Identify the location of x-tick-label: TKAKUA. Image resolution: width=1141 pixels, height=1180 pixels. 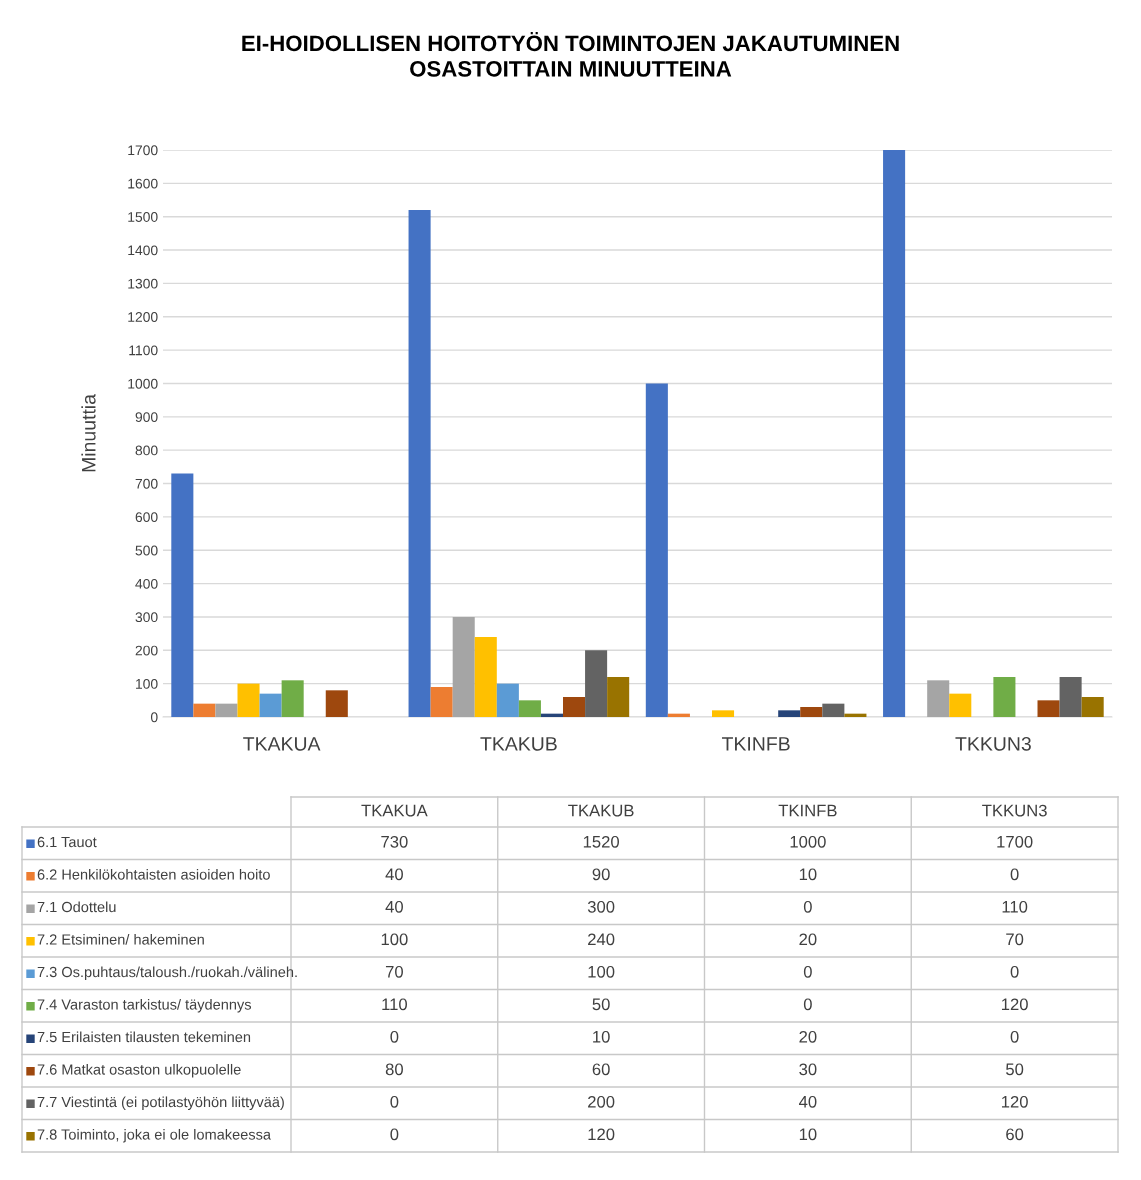
(282, 744).